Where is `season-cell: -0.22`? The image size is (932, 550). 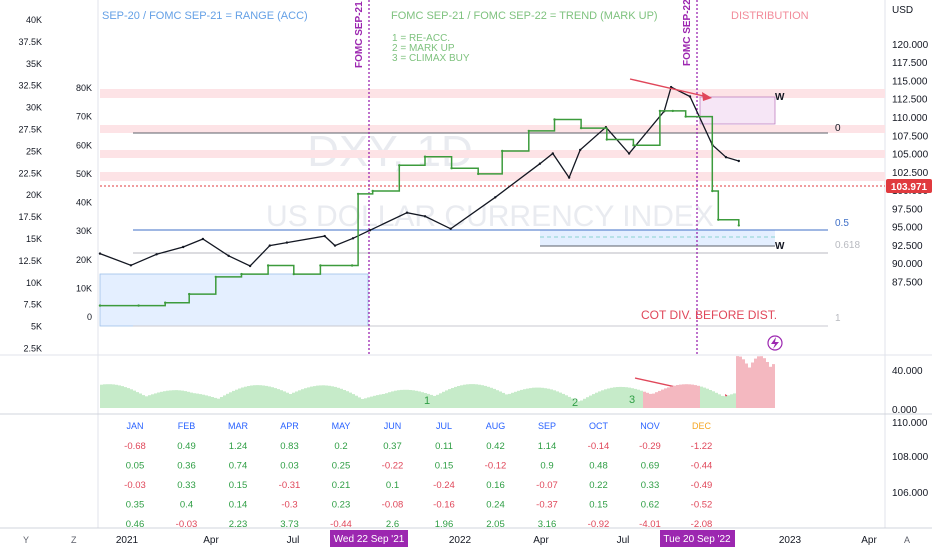
season-cell: -0.22 is located at coordinates (393, 466).